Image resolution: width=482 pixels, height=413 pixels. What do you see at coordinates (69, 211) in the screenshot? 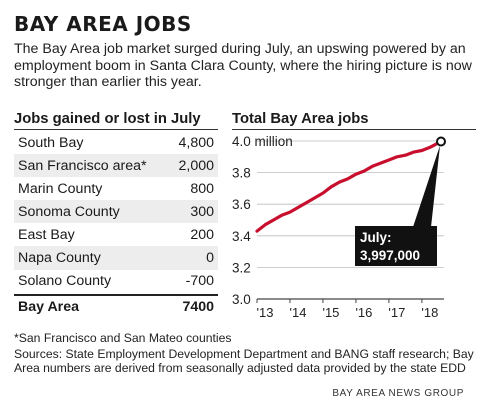
I see `row-label: Sonoma County` at bounding box center [69, 211].